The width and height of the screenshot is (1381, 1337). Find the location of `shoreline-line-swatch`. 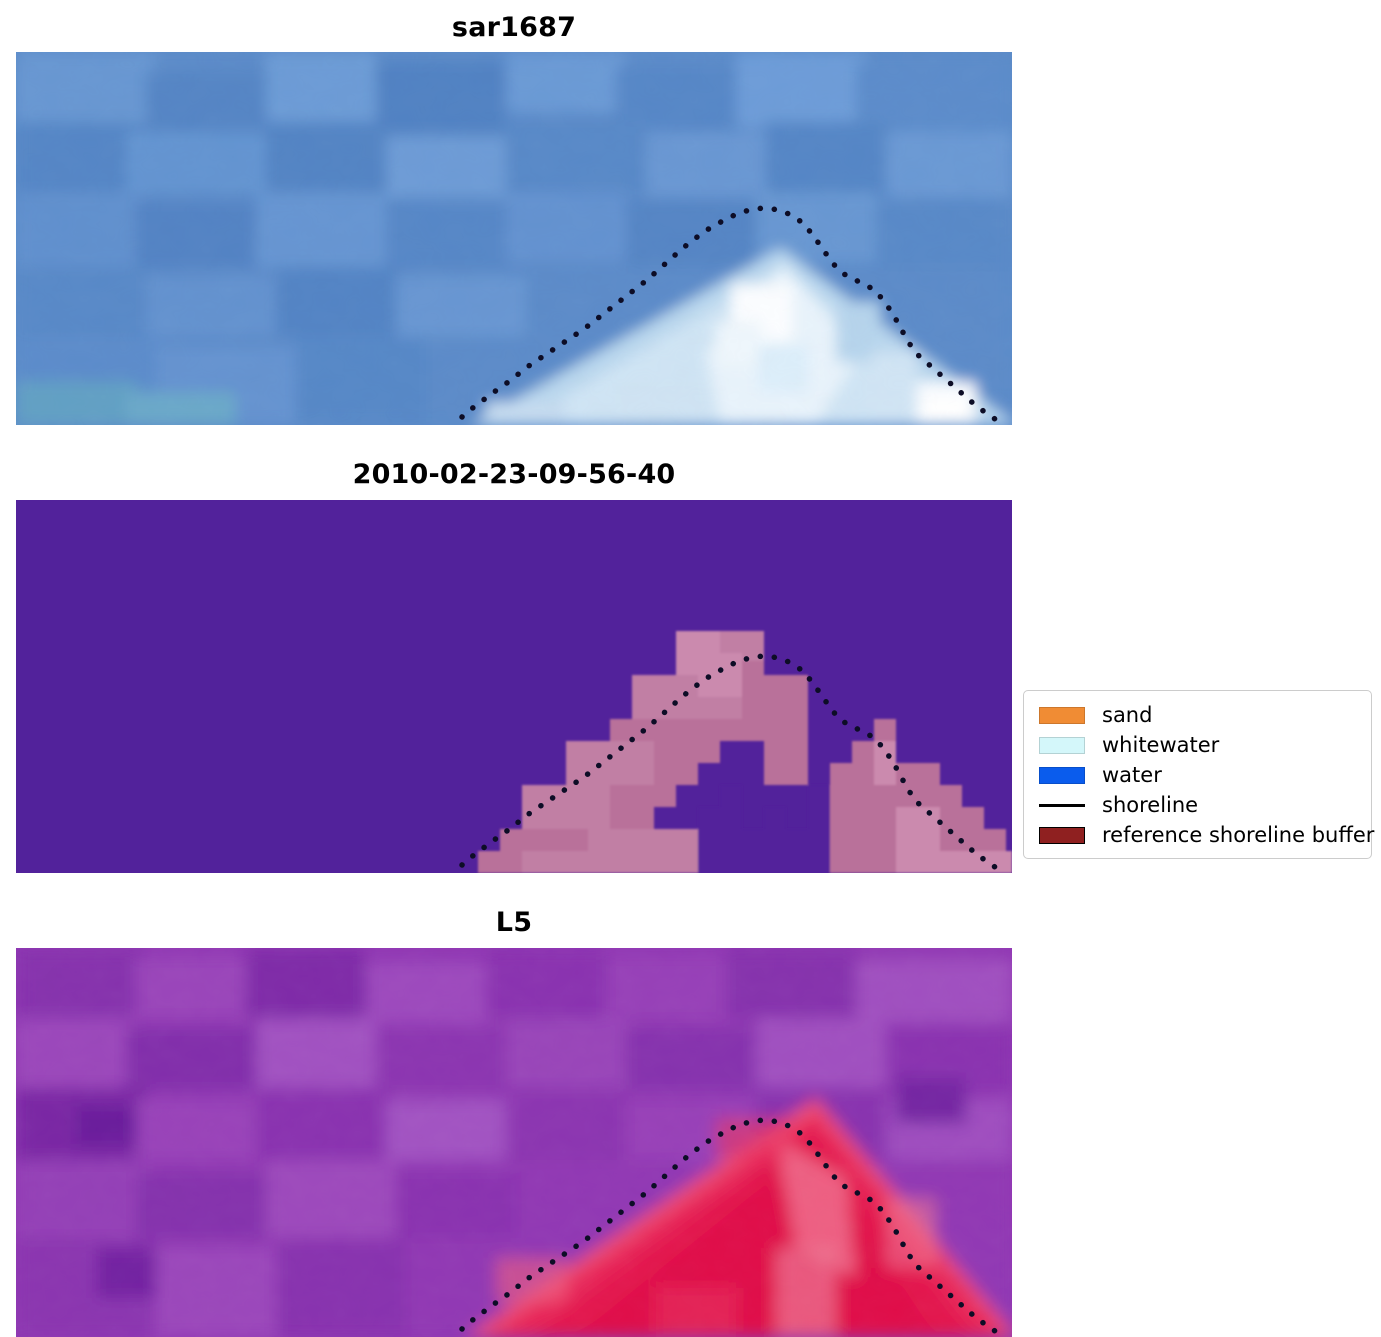

shoreline-line-swatch is located at coordinates (1062, 805).